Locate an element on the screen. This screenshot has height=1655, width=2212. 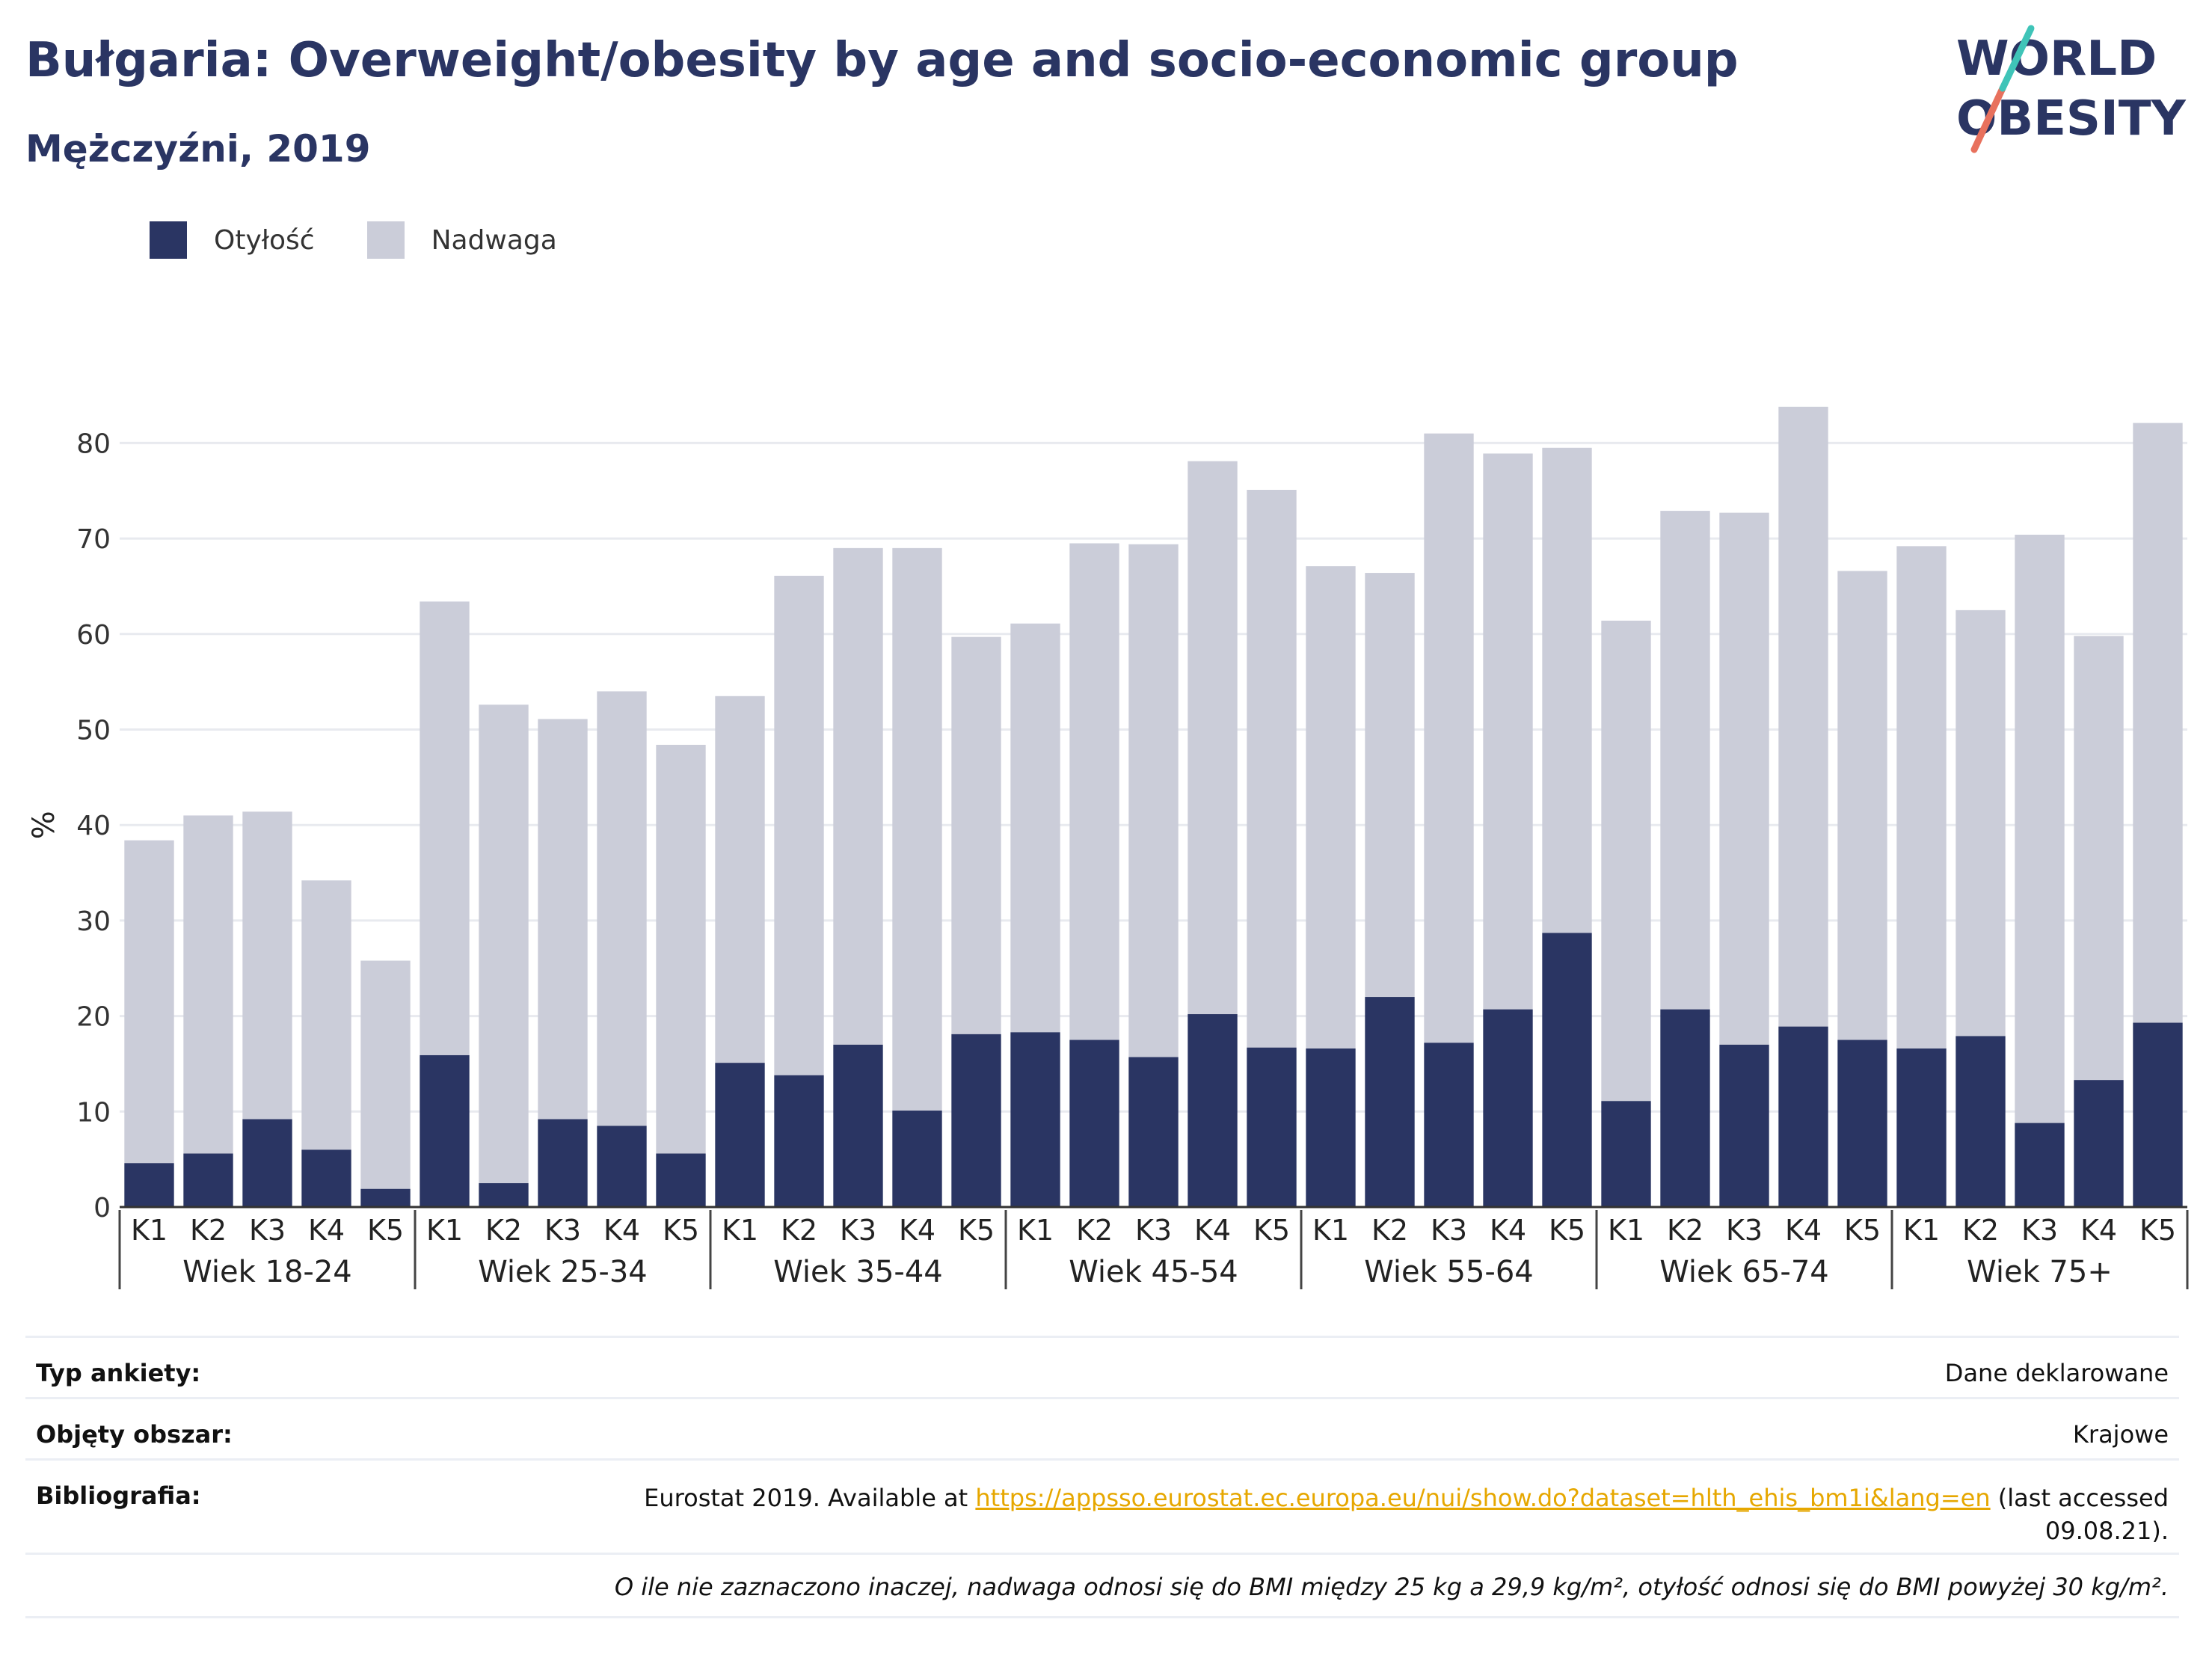
bar-overweight-4-k2 is located at coordinates (1094, 791).